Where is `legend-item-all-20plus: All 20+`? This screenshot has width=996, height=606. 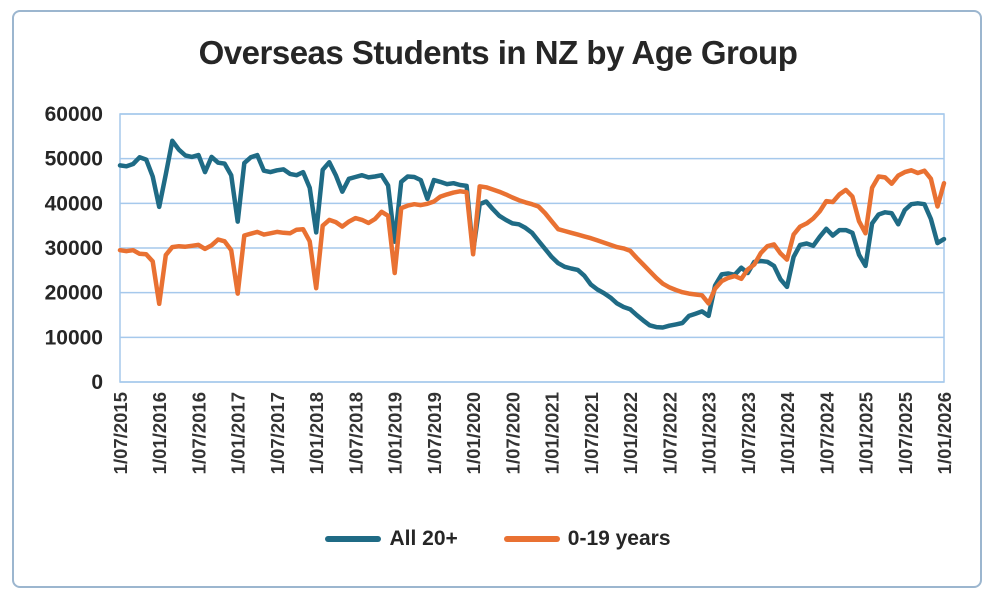 legend-item-all-20plus: All 20+ is located at coordinates (391, 539).